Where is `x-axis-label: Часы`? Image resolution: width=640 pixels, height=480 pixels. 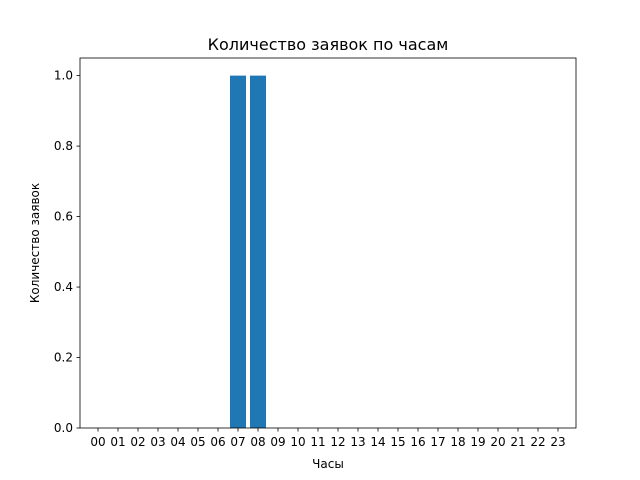 x-axis-label: Часы is located at coordinates (328, 464).